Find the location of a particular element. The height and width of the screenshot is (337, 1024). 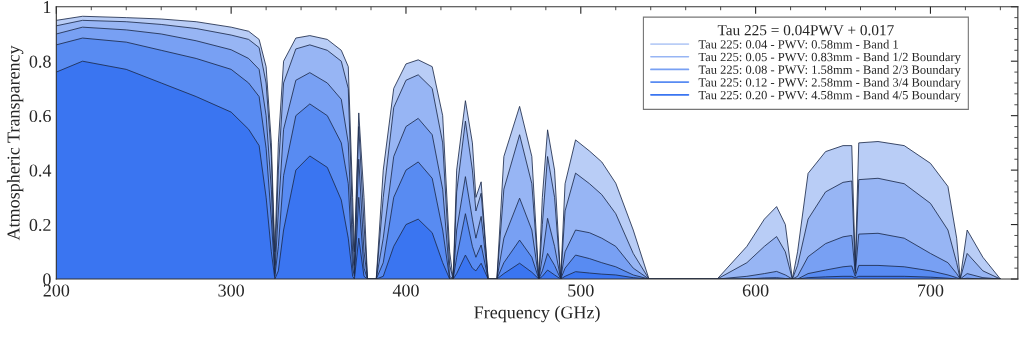

x-axis-title: Frequency (GHz) is located at coordinates (537, 314).